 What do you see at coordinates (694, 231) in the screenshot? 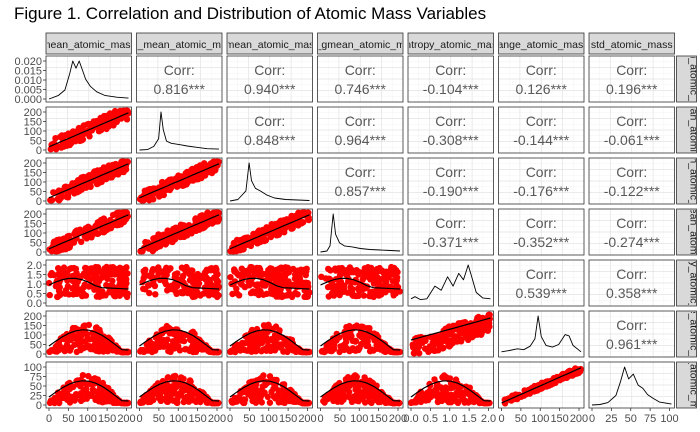
I see `row-strip-label: wtd_gmean_atomic_mass` at bounding box center [694, 231].